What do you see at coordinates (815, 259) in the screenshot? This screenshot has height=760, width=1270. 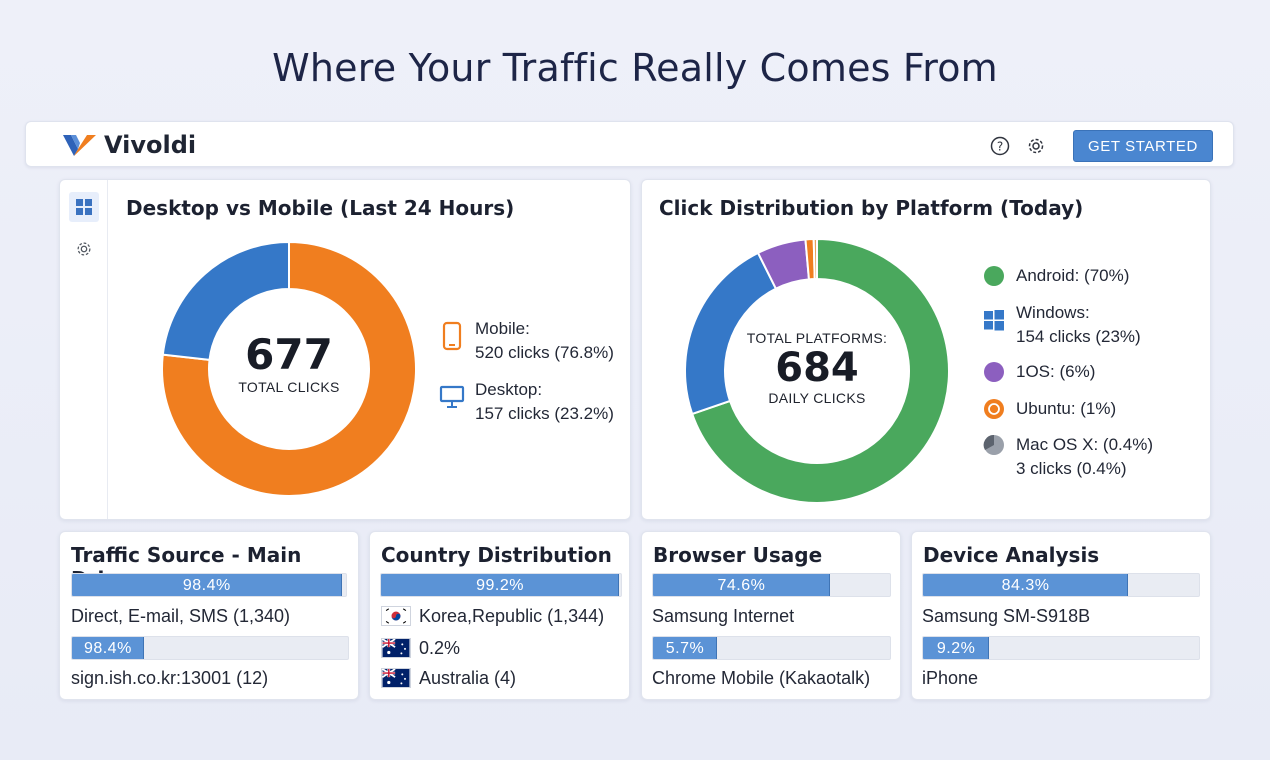 I see `donut-slice-macos` at bounding box center [815, 259].